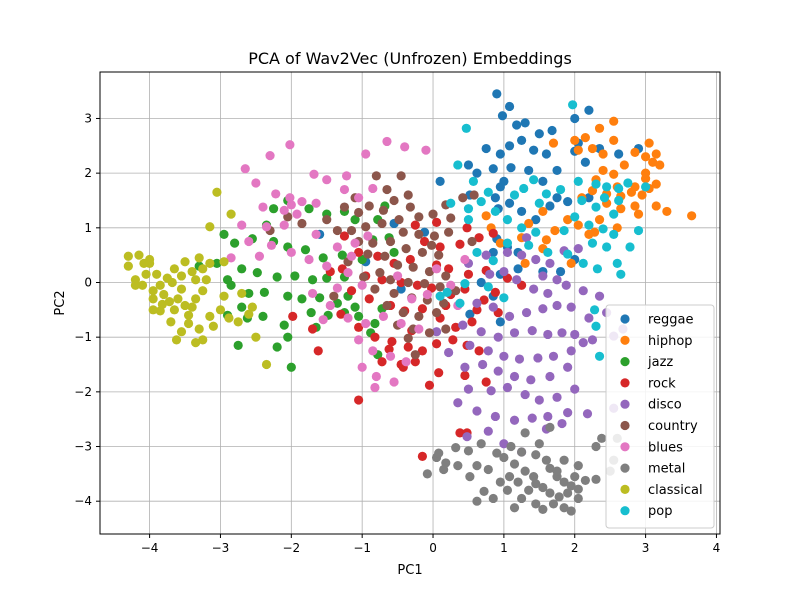  What do you see at coordinates (646, 548) in the screenshot?
I see `x-tick-label: 3` at bounding box center [646, 548].